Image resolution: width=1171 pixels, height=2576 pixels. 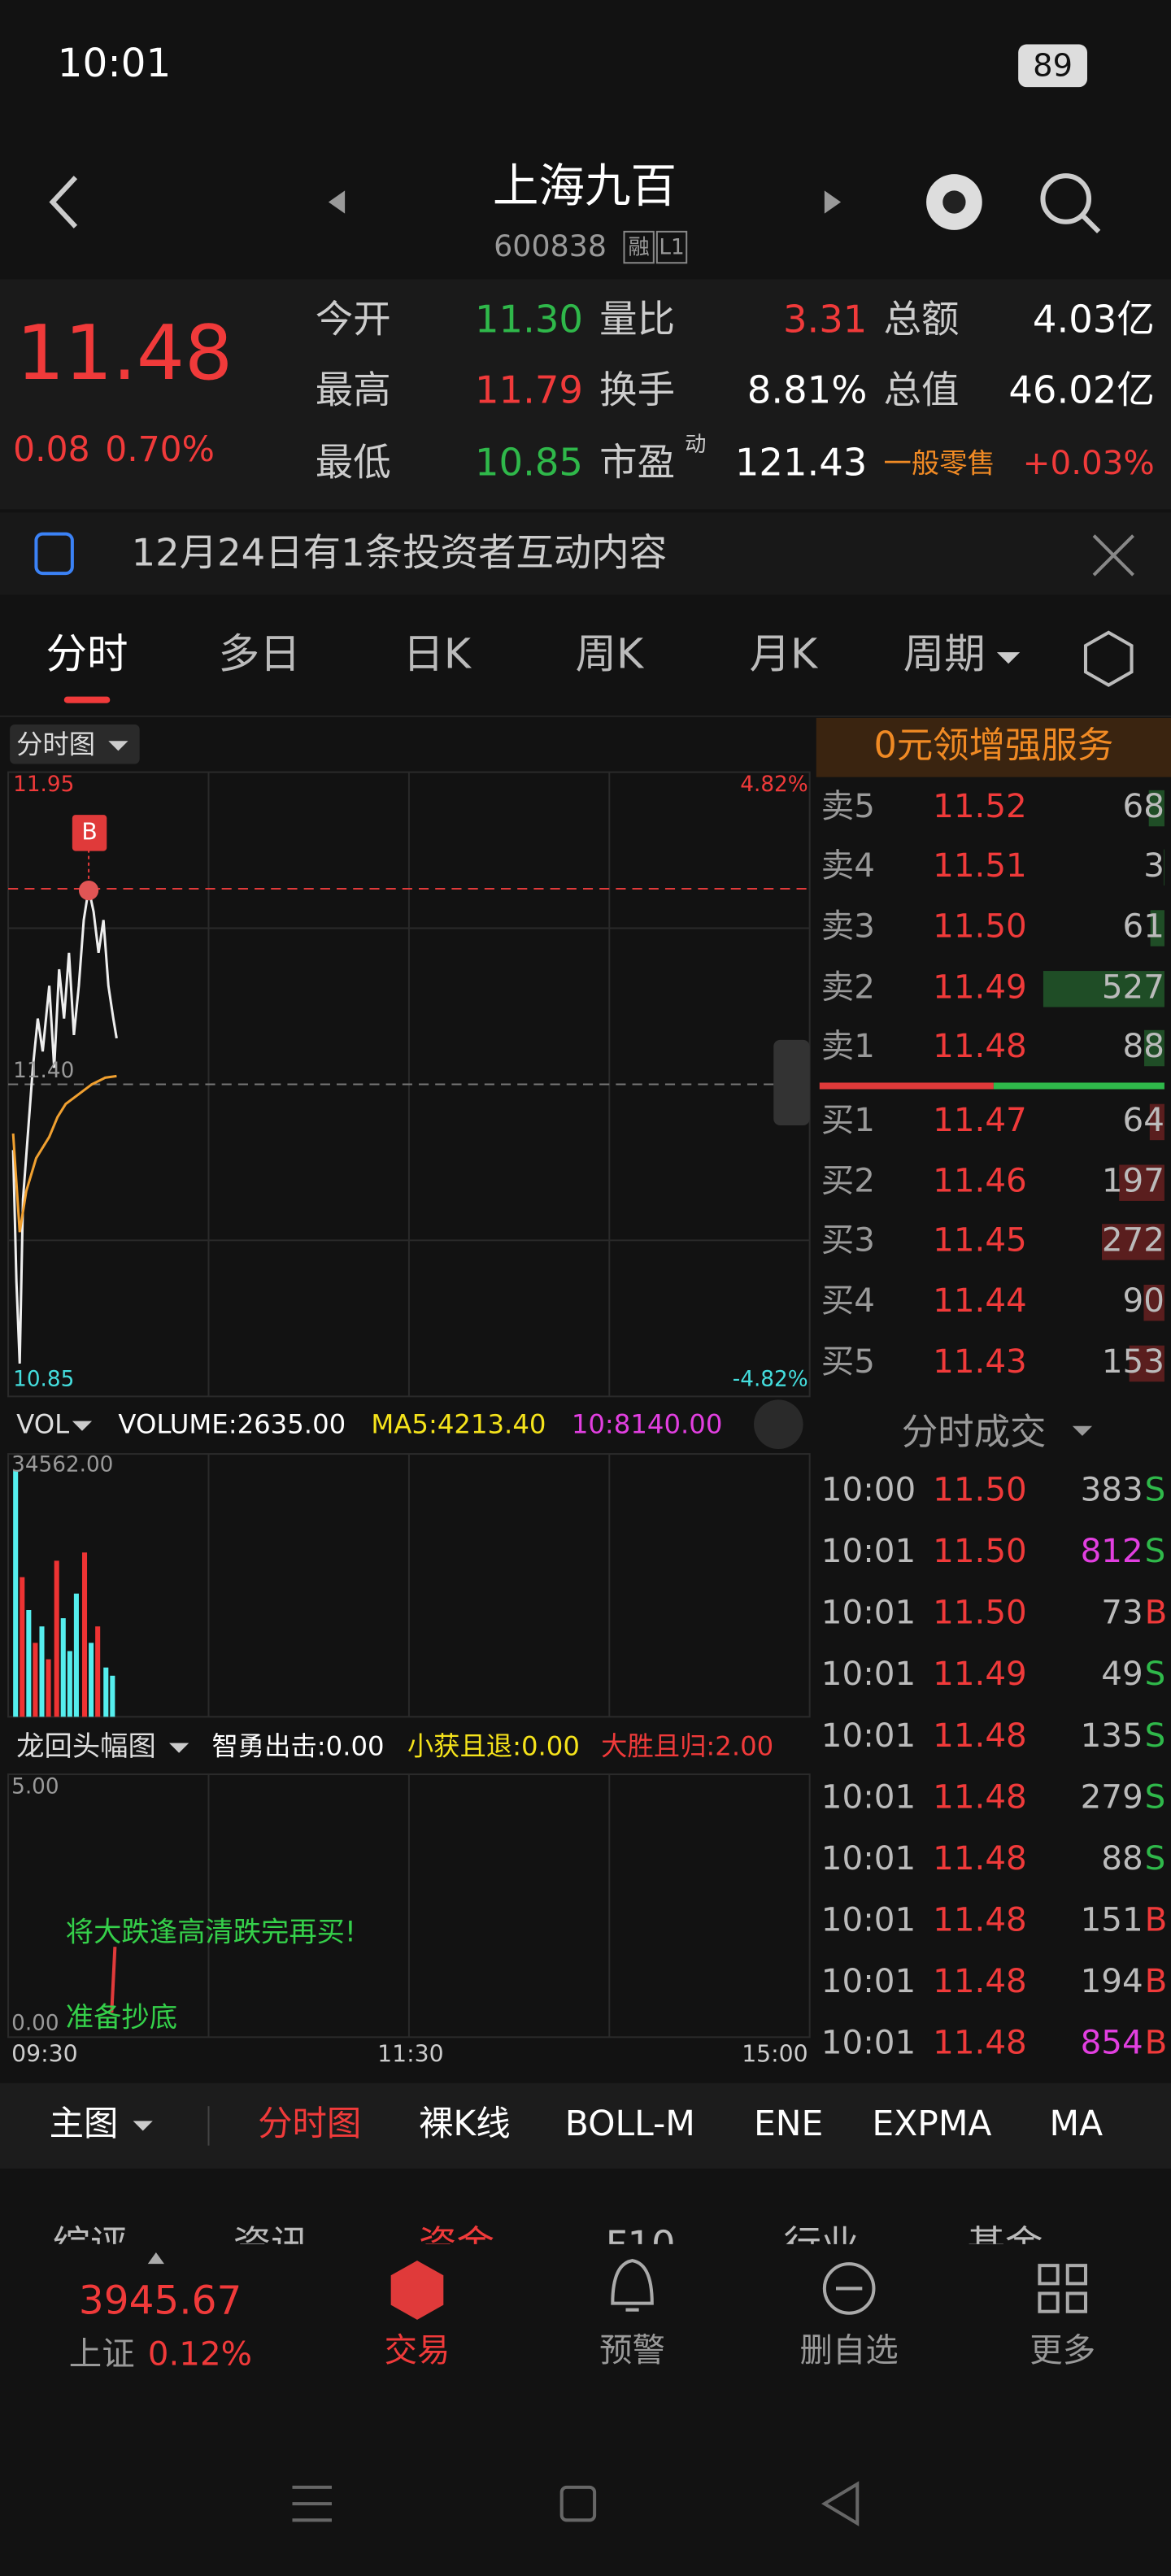 I want to click on toolbar-item: 裸K线, so click(x=465, y=2124).